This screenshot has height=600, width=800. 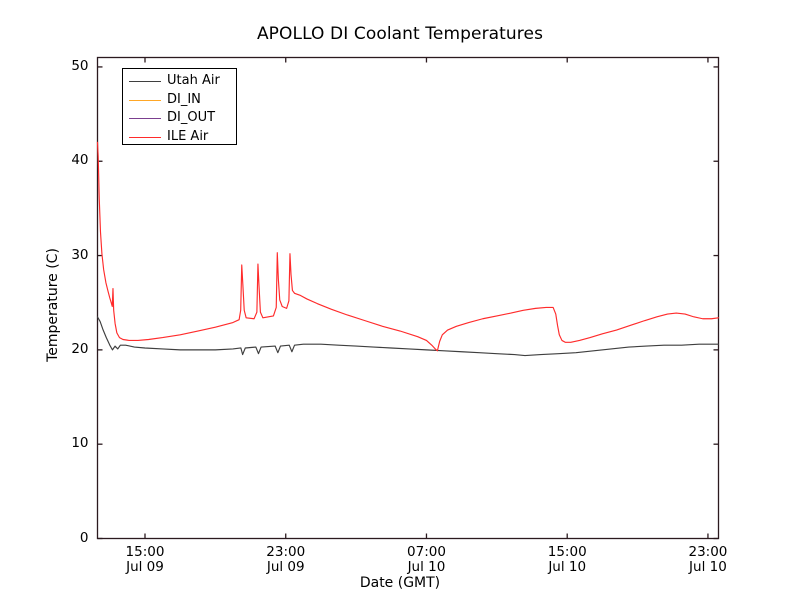 I want to click on y-tick-label: 10, so click(x=80, y=443).